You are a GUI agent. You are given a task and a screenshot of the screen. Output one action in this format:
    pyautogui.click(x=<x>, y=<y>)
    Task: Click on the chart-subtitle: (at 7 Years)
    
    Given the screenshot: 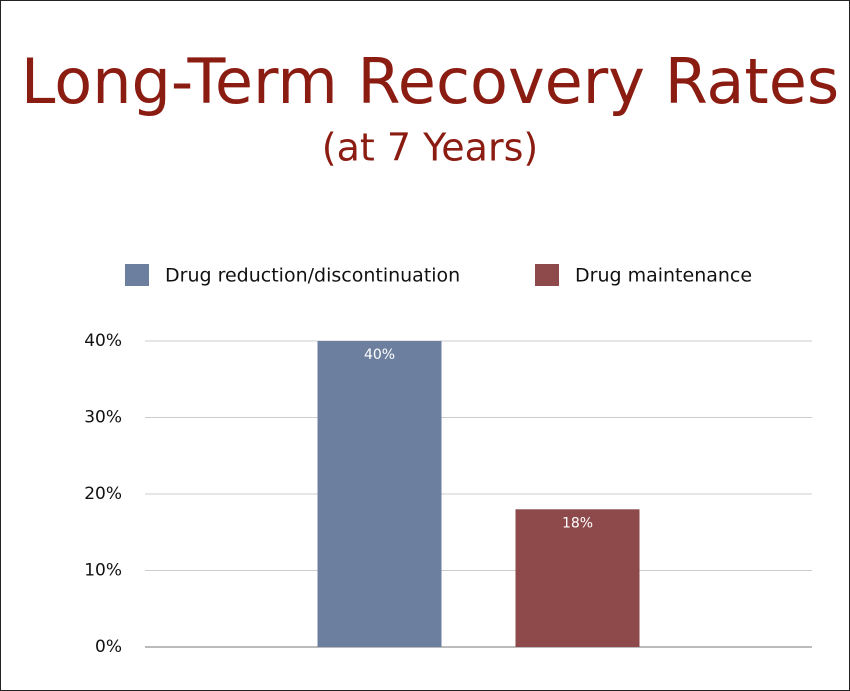 What is the action you would take?
    pyautogui.click(x=430, y=148)
    